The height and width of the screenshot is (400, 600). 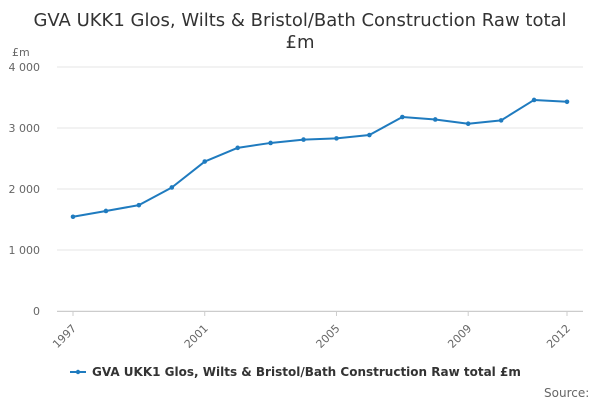 I want to click on y-tick-label: 2 000, so click(x=25, y=189).